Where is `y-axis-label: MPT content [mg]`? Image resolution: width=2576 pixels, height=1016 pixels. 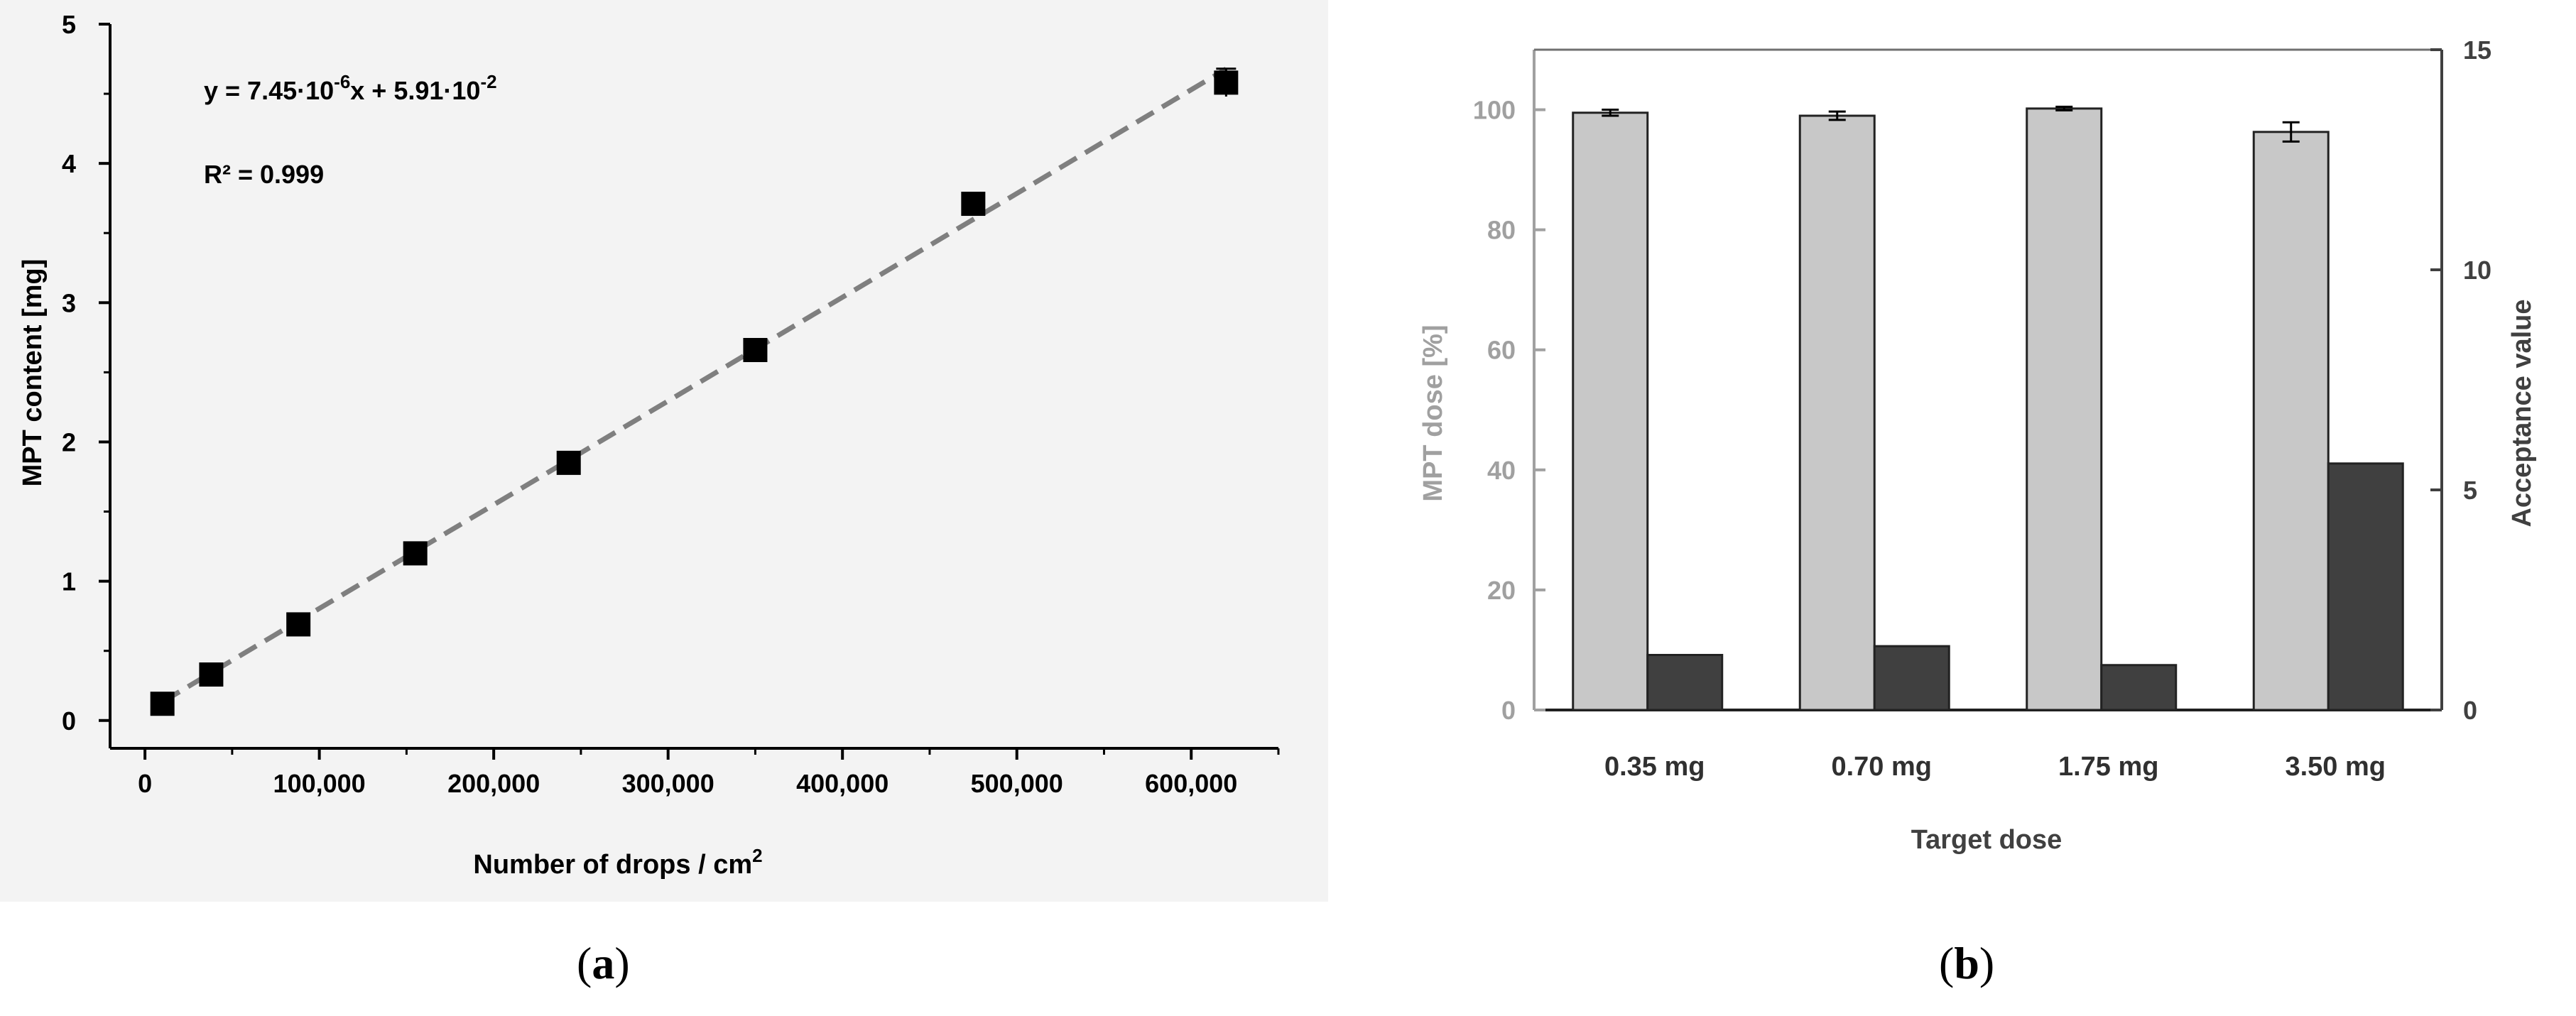 y-axis-label: MPT content [mg] is located at coordinates (33, 373).